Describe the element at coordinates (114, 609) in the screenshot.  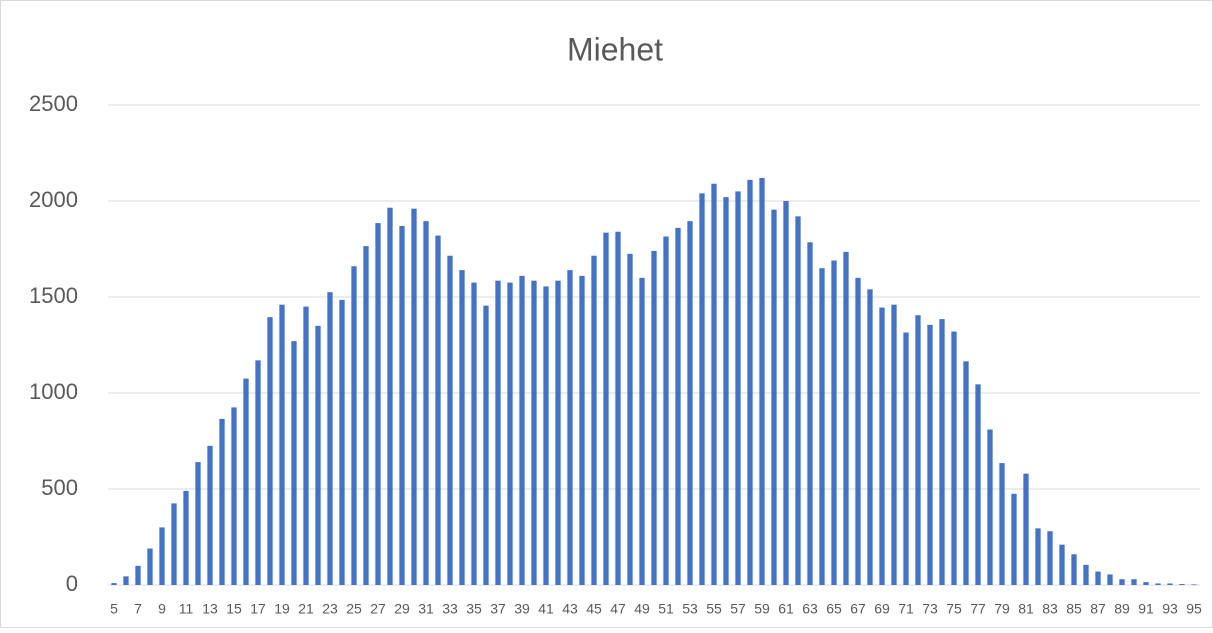
I see `x-tick-label: 5` at that location.